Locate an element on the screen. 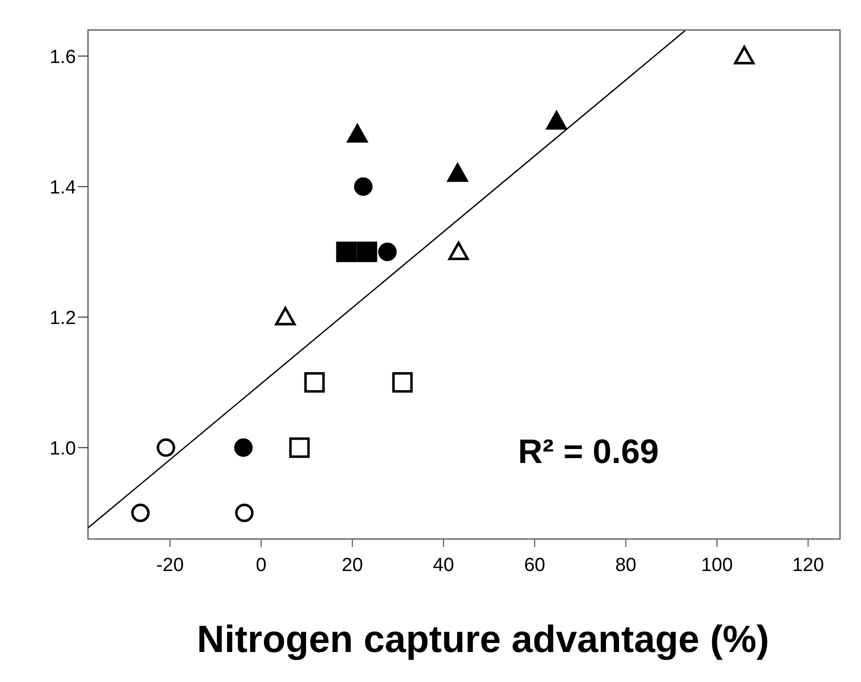 The image size is (861, 682). x-tick-label: -20 is located at coordinates (170, 565).